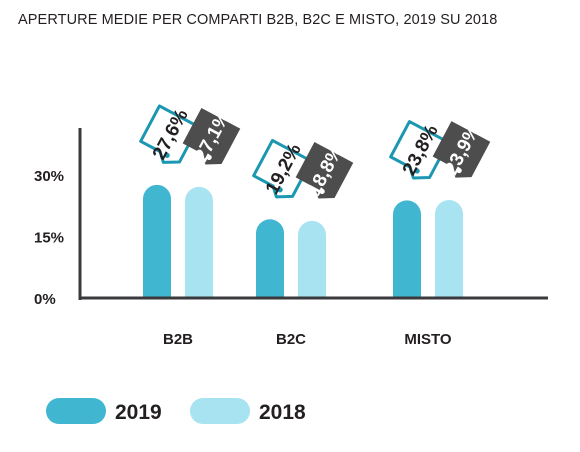  I want to click on y-tick-label: 15%, so click(49, 238).